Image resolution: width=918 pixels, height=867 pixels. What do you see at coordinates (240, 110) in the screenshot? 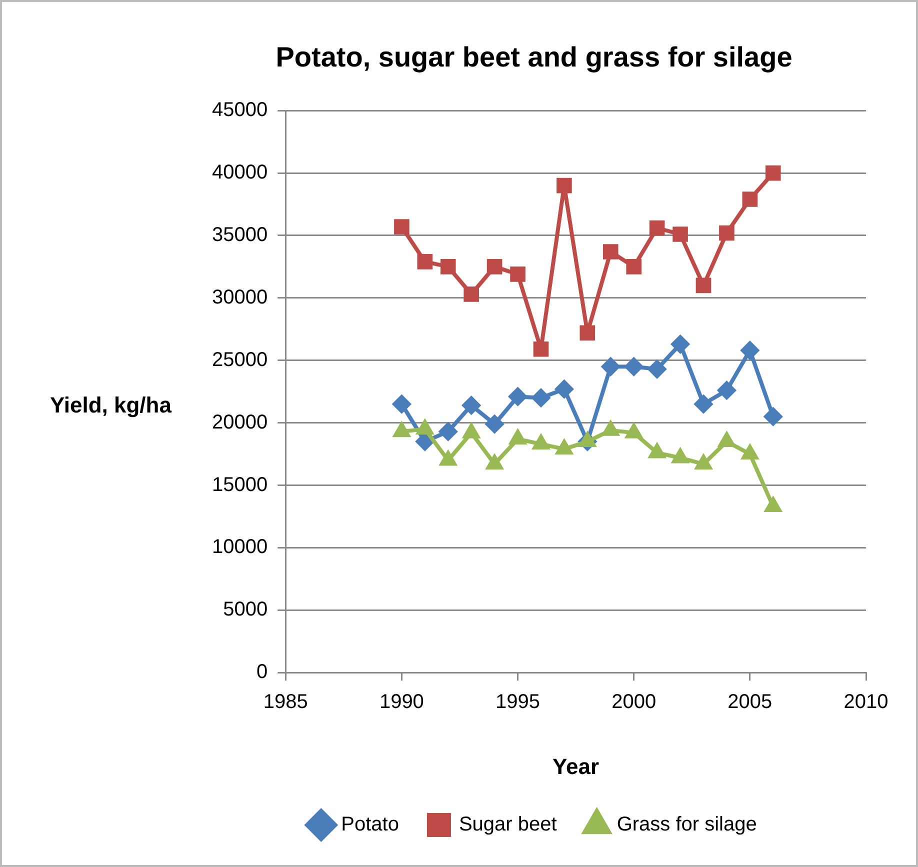
I see `y-tick-label: 45000` at bounding box center [240, 110].